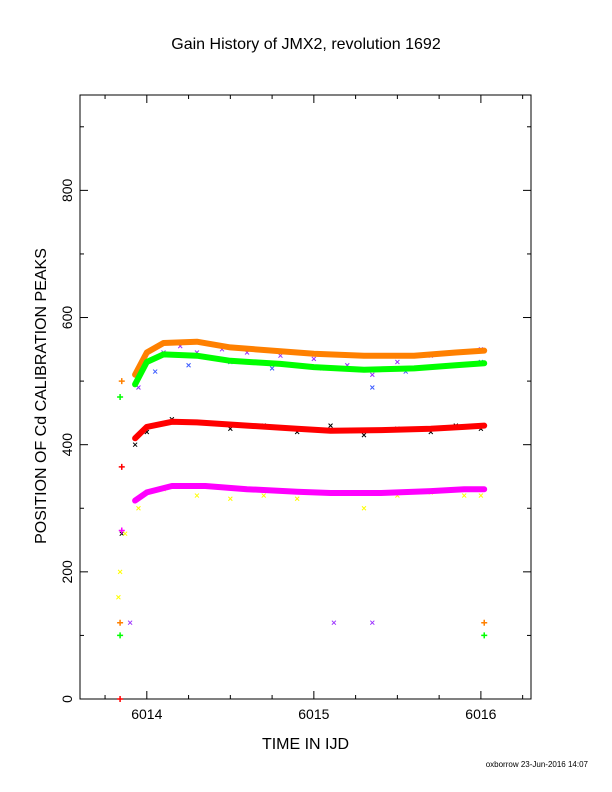 This screenshot has height=792, width=612. Describe the element at coordinates (67, 699) in the screenshot. I see `y-tick-label: 0` at that location.